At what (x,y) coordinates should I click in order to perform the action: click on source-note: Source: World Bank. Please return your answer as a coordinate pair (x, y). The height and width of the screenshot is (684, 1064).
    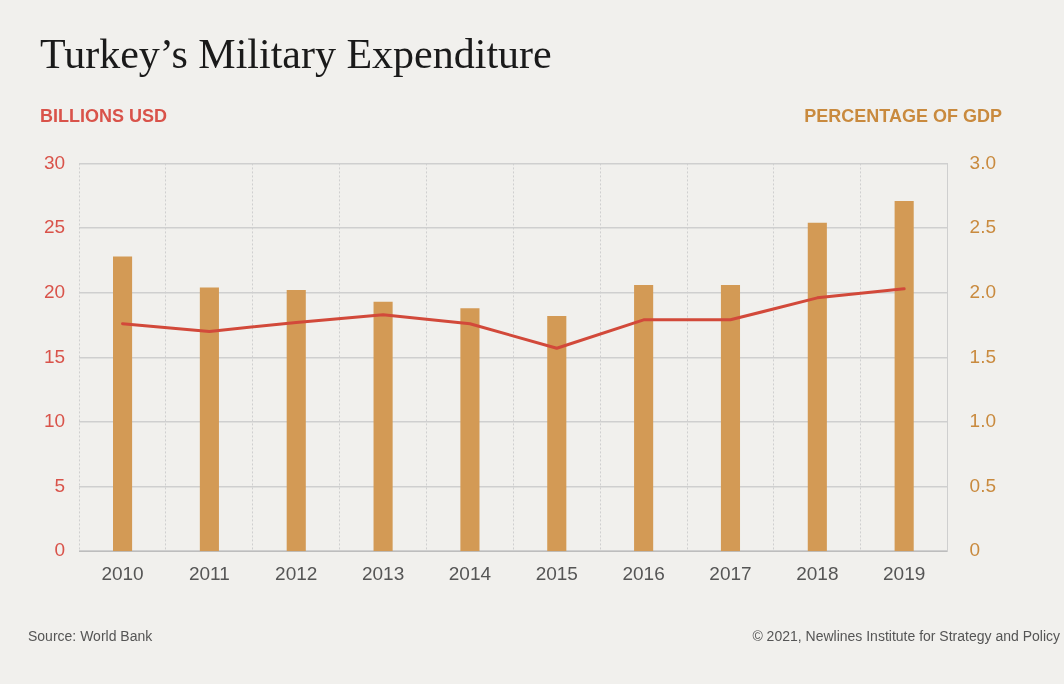
    Looking at the image, I should click on (90, 636).